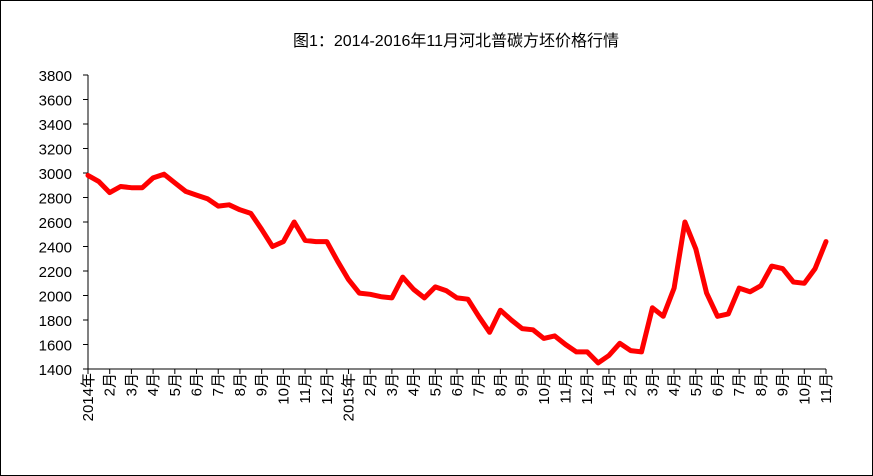  I want to click on y-tick-label: 2000, so click(55, 297).